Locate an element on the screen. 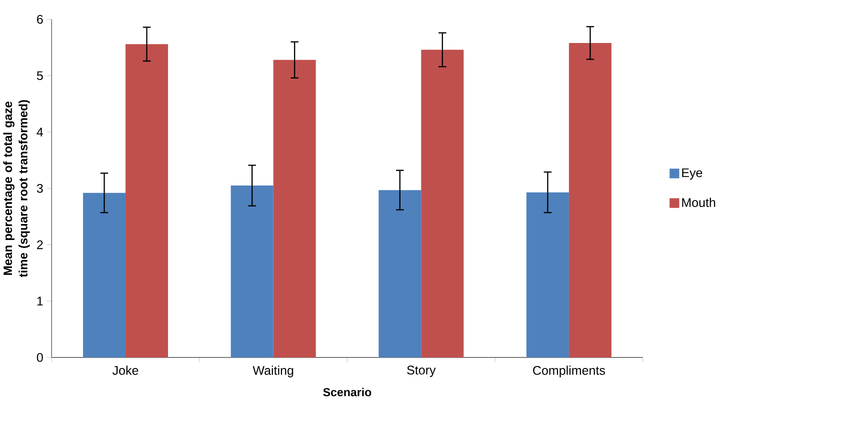  legend-label: Mouth is located at coordinates (699, 202).